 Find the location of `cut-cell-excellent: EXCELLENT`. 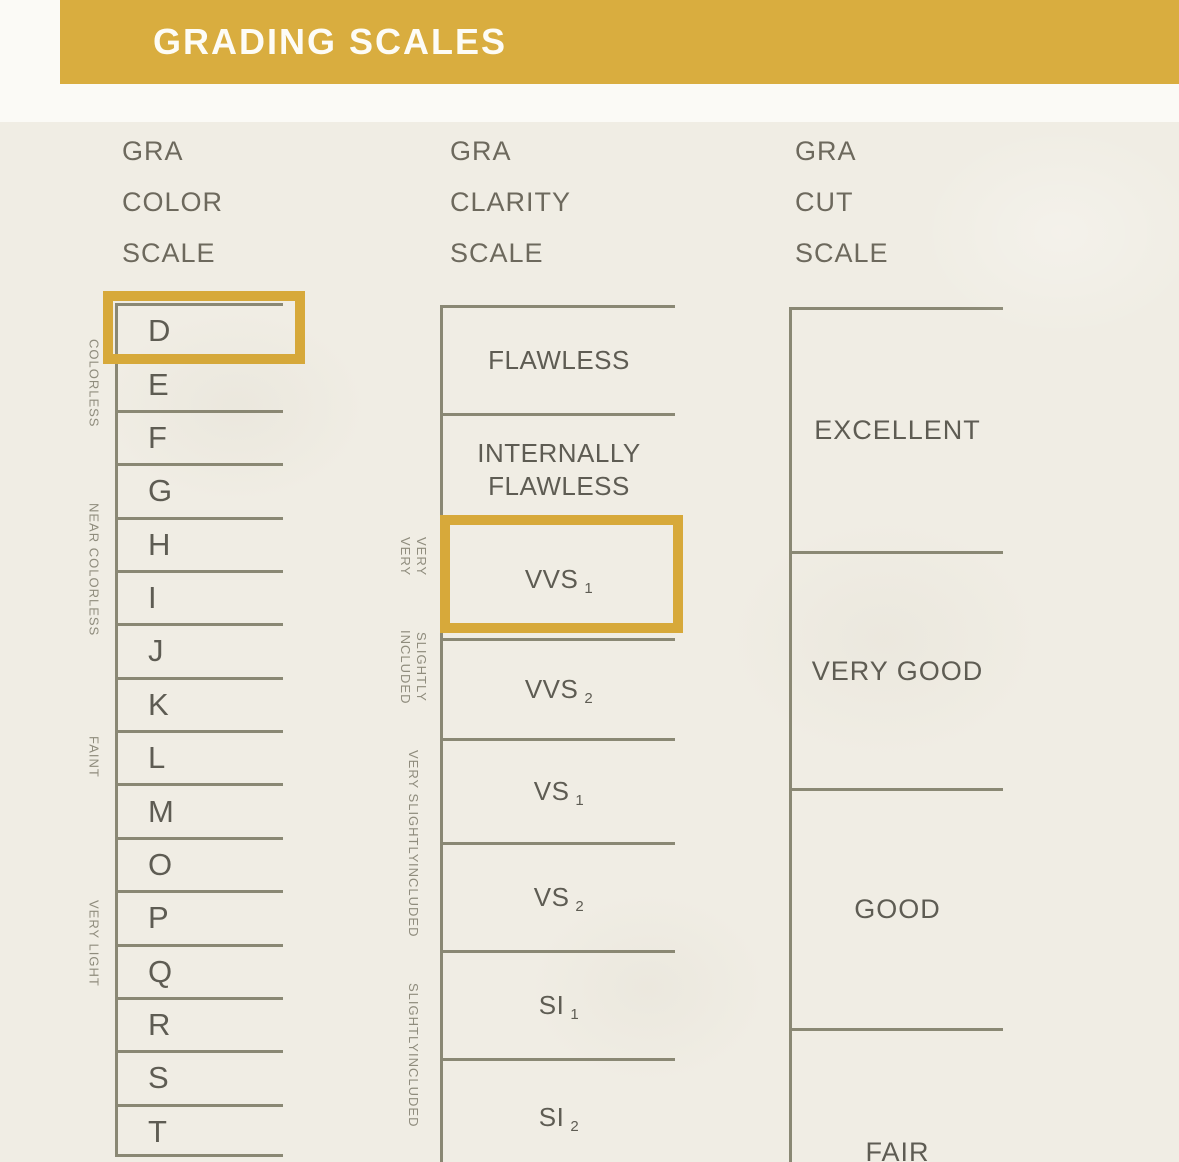

cut-cell-excellent: EXCELLENT is located at coordinates (897, 429).